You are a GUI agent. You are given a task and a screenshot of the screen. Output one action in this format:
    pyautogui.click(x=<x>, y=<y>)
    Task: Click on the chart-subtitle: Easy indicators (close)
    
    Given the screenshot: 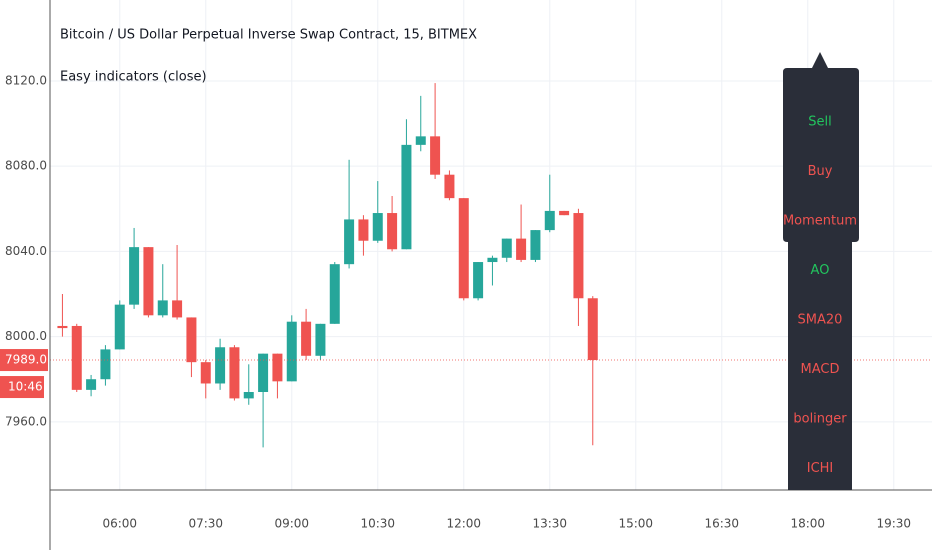 What is the action you would take?
    pyautogui.click(x=133, y=77)
    